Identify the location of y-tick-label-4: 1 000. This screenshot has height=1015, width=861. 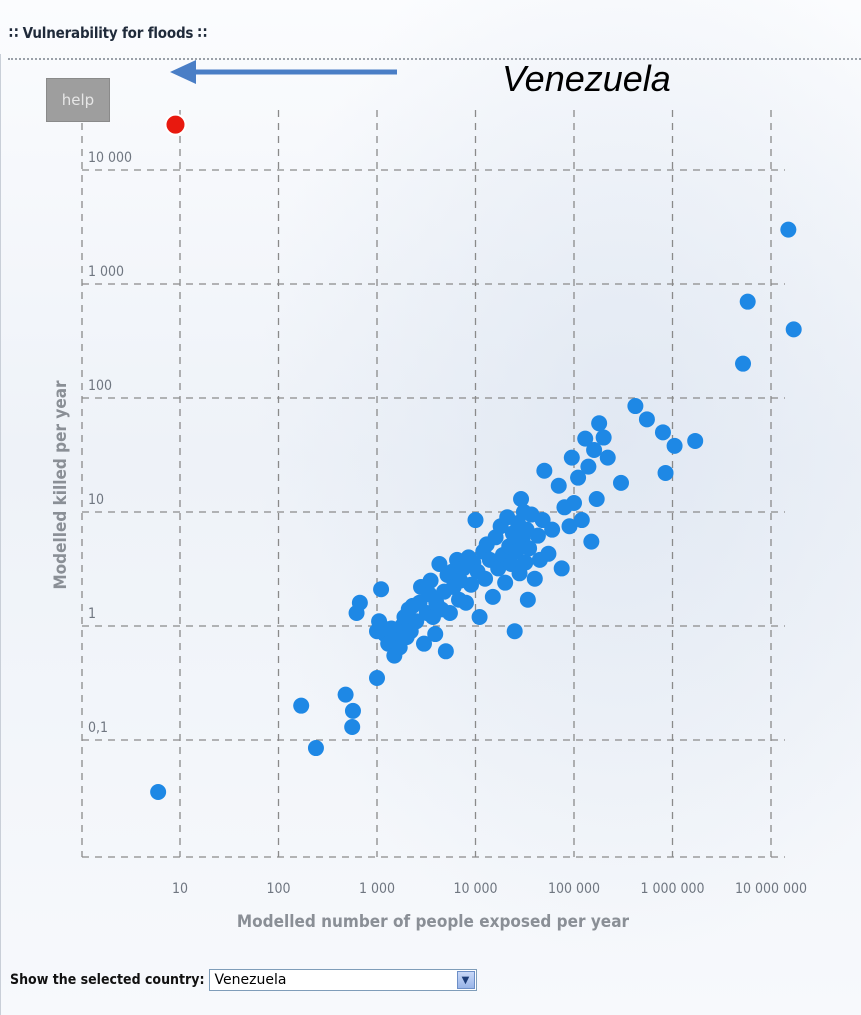
(106, 272).